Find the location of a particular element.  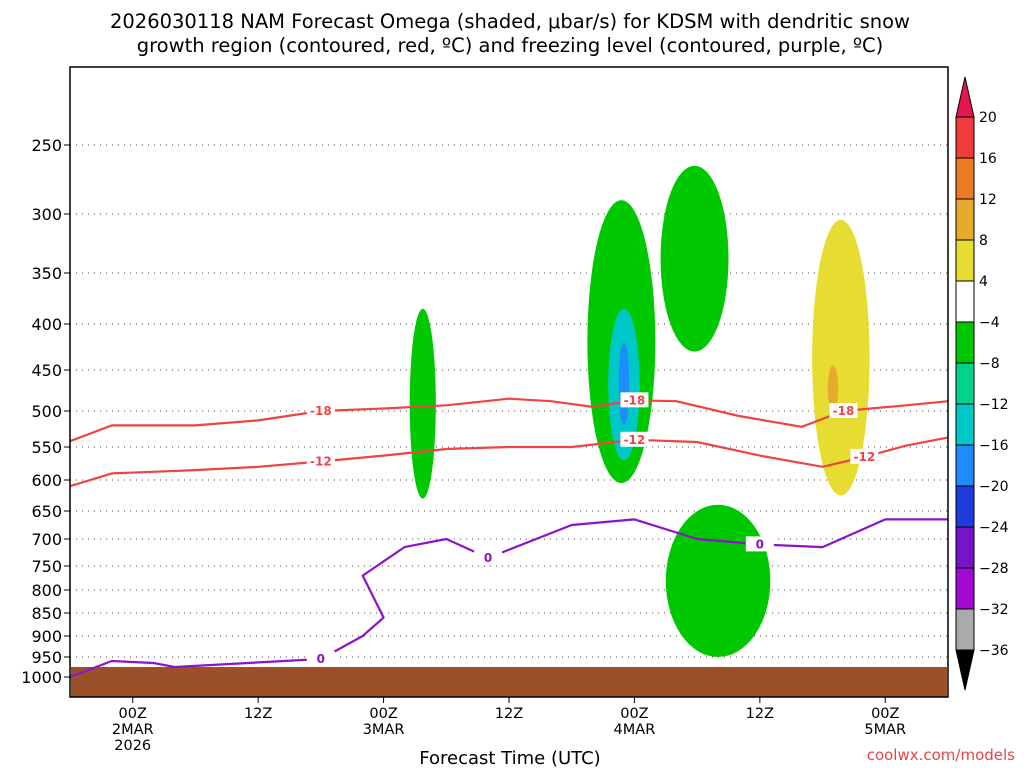

x-tick-label-4-1: 4MAR is located at coordinates (635, 730).